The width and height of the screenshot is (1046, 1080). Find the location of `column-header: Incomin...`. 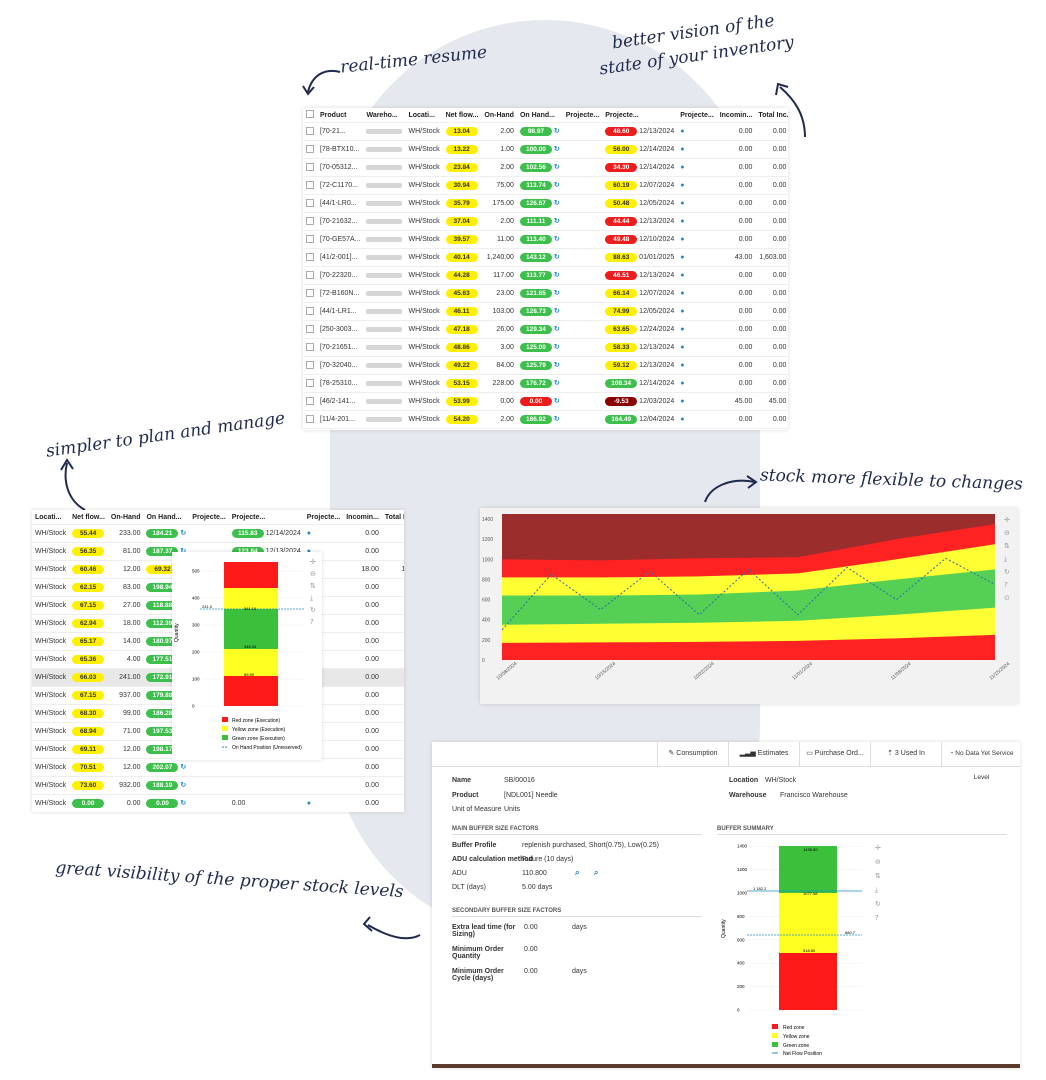

column-header: Incomin... is located at coordinates (736, 115).